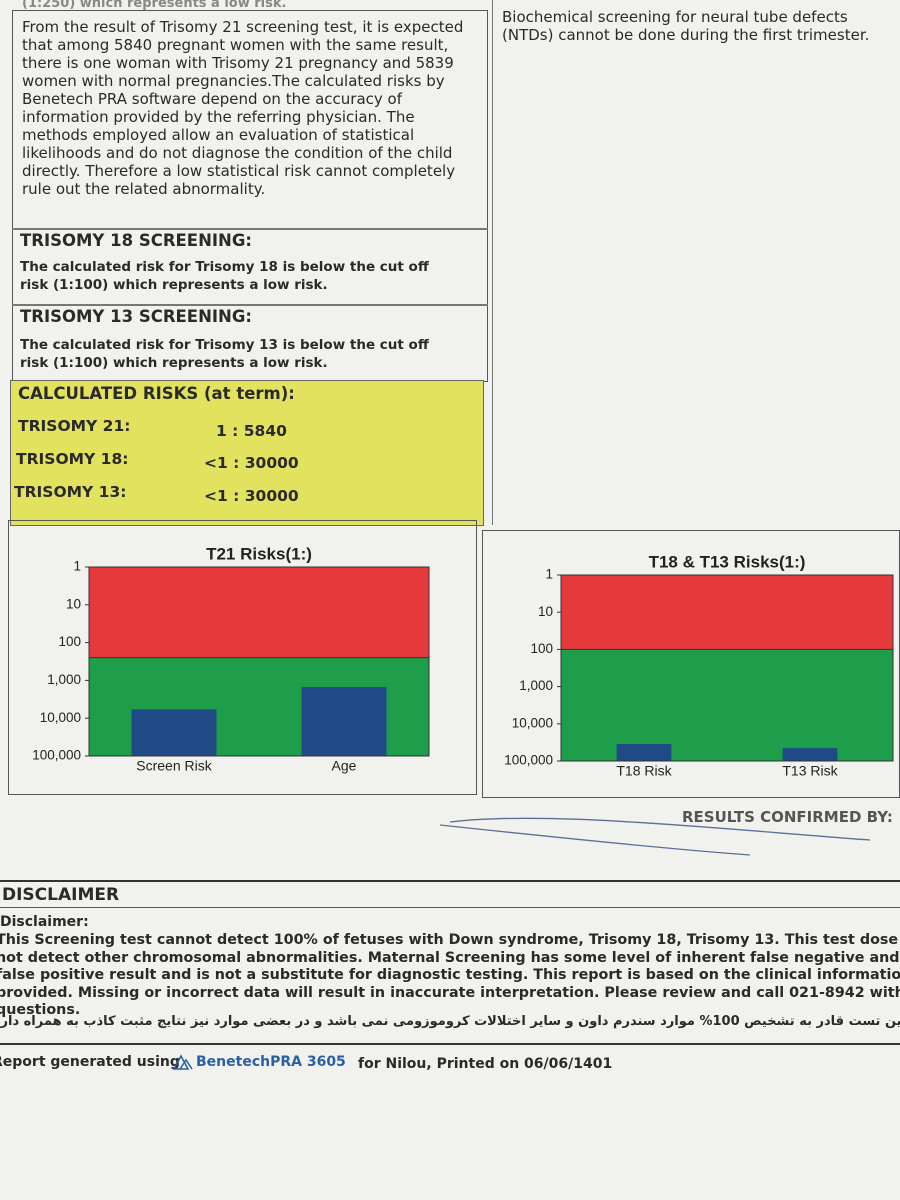 The width and height of the screenshot is (900, 1200). I want to click on signature-stroke, so click(655, 836).